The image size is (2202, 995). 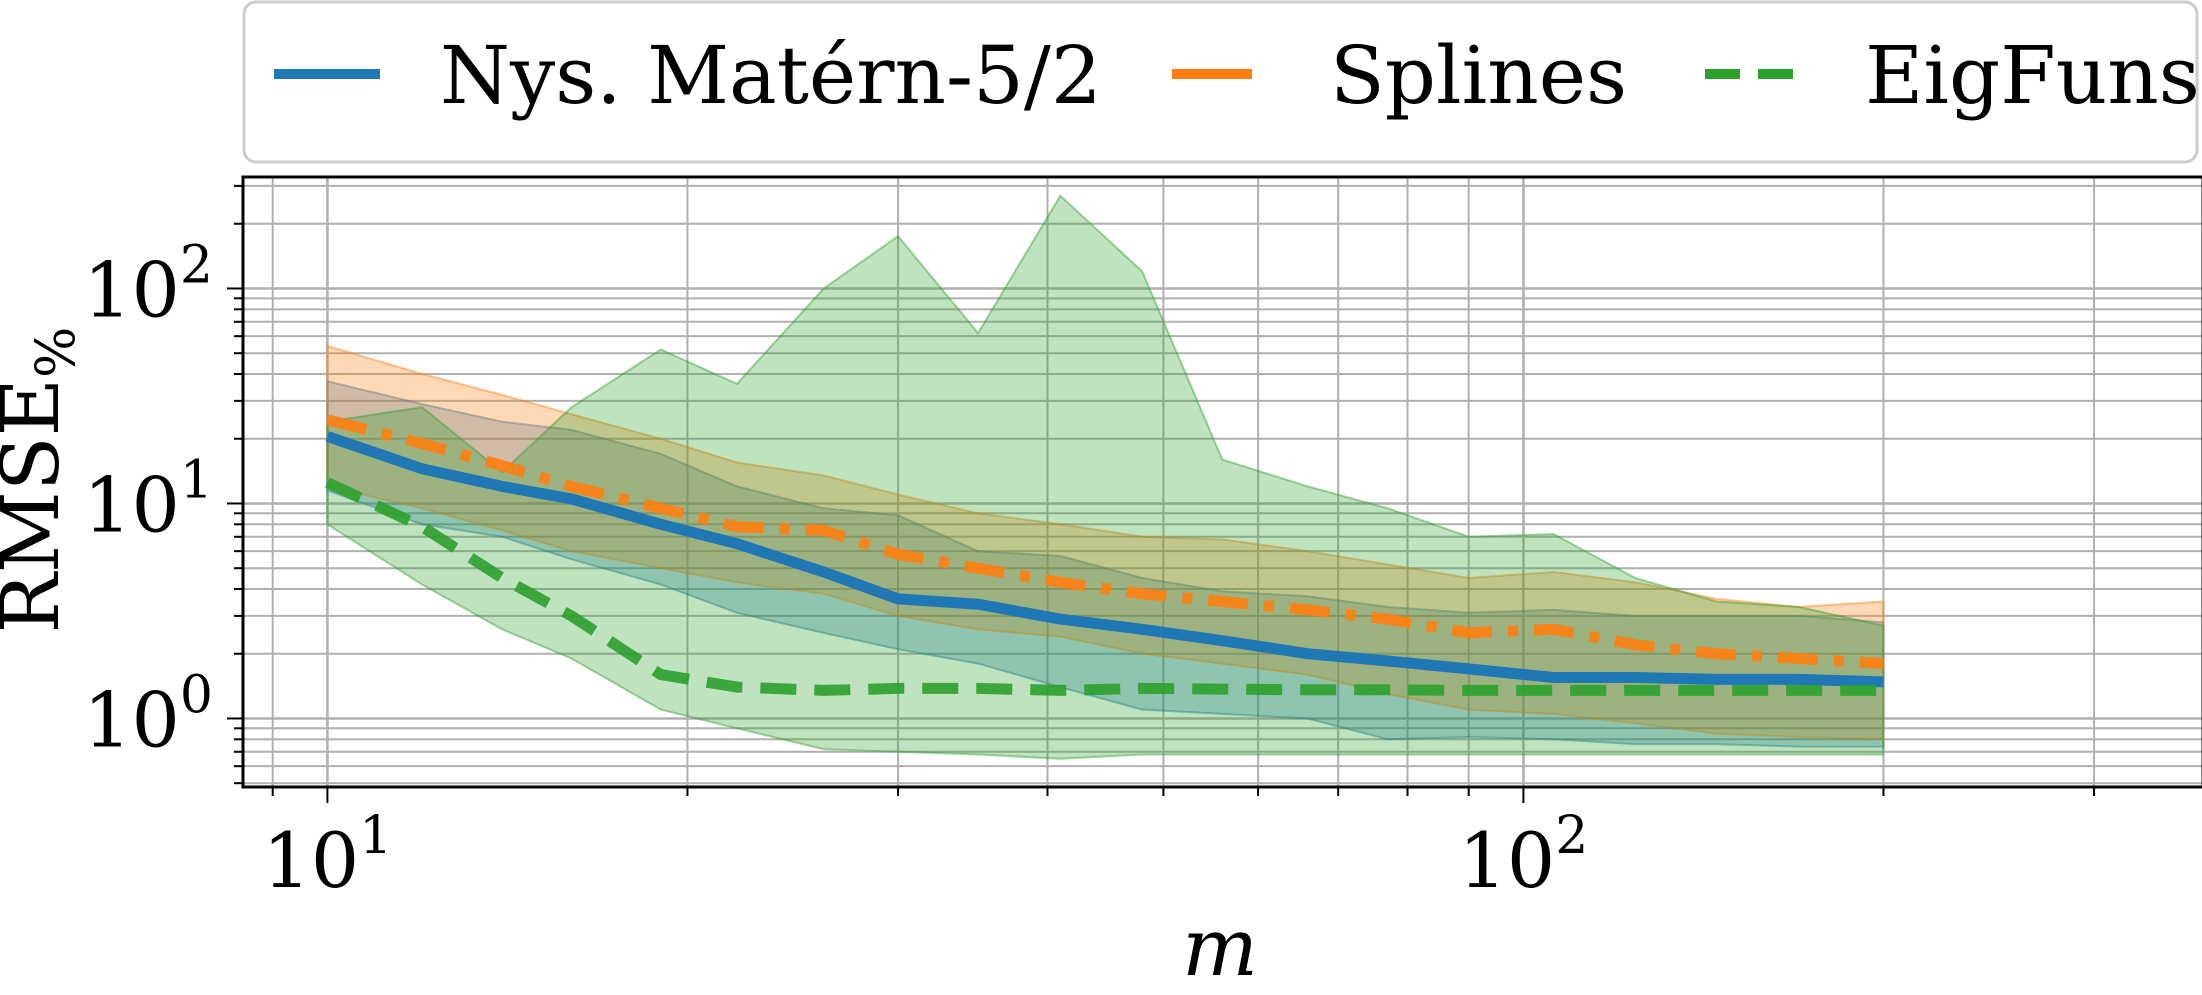 I want to click on x-axis-title: m, so click(x=1220, y=947).